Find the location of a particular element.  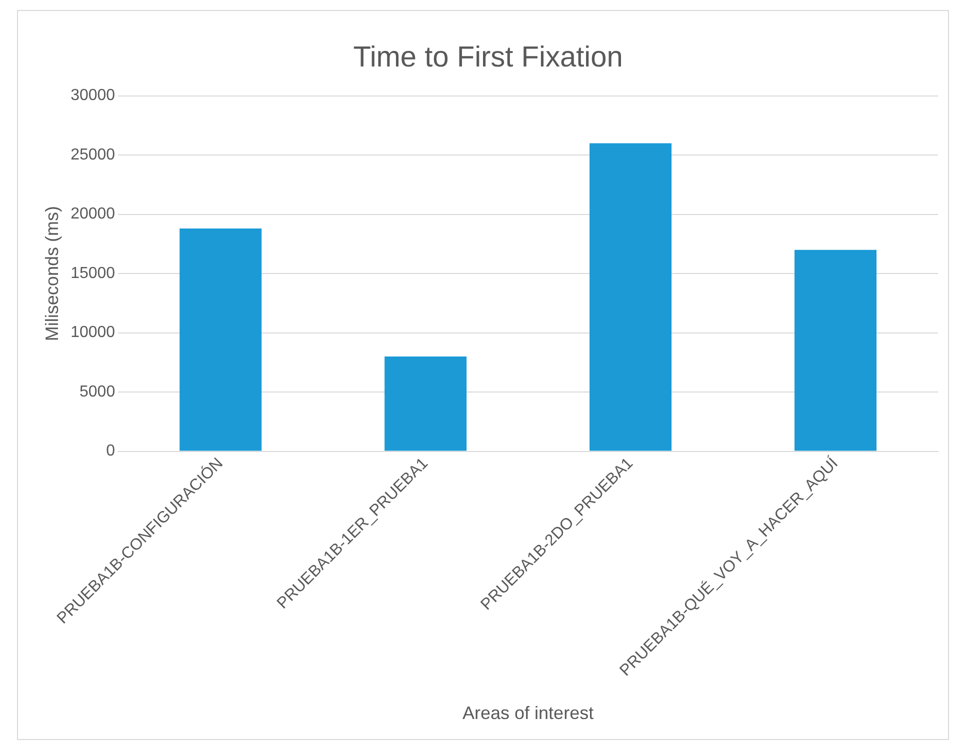

y-tick-label: 30000 is located at coordinates (93, 95).